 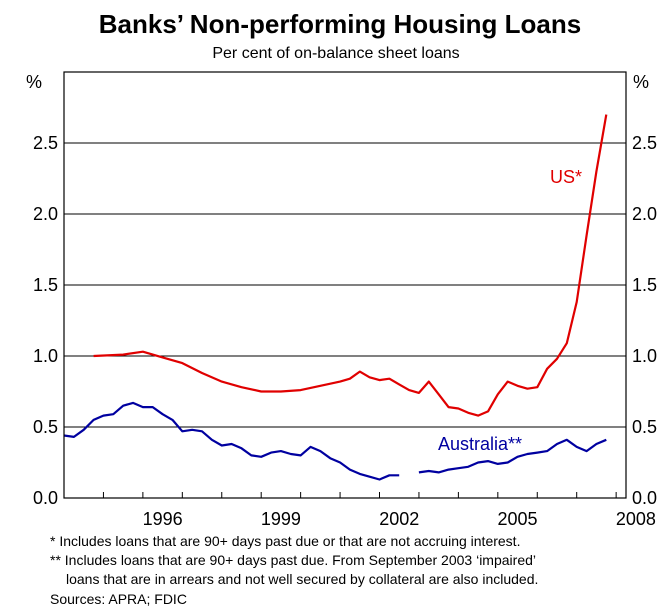 I want to click on y-tick-label-right: 0.5, so click(x=644, y=427).